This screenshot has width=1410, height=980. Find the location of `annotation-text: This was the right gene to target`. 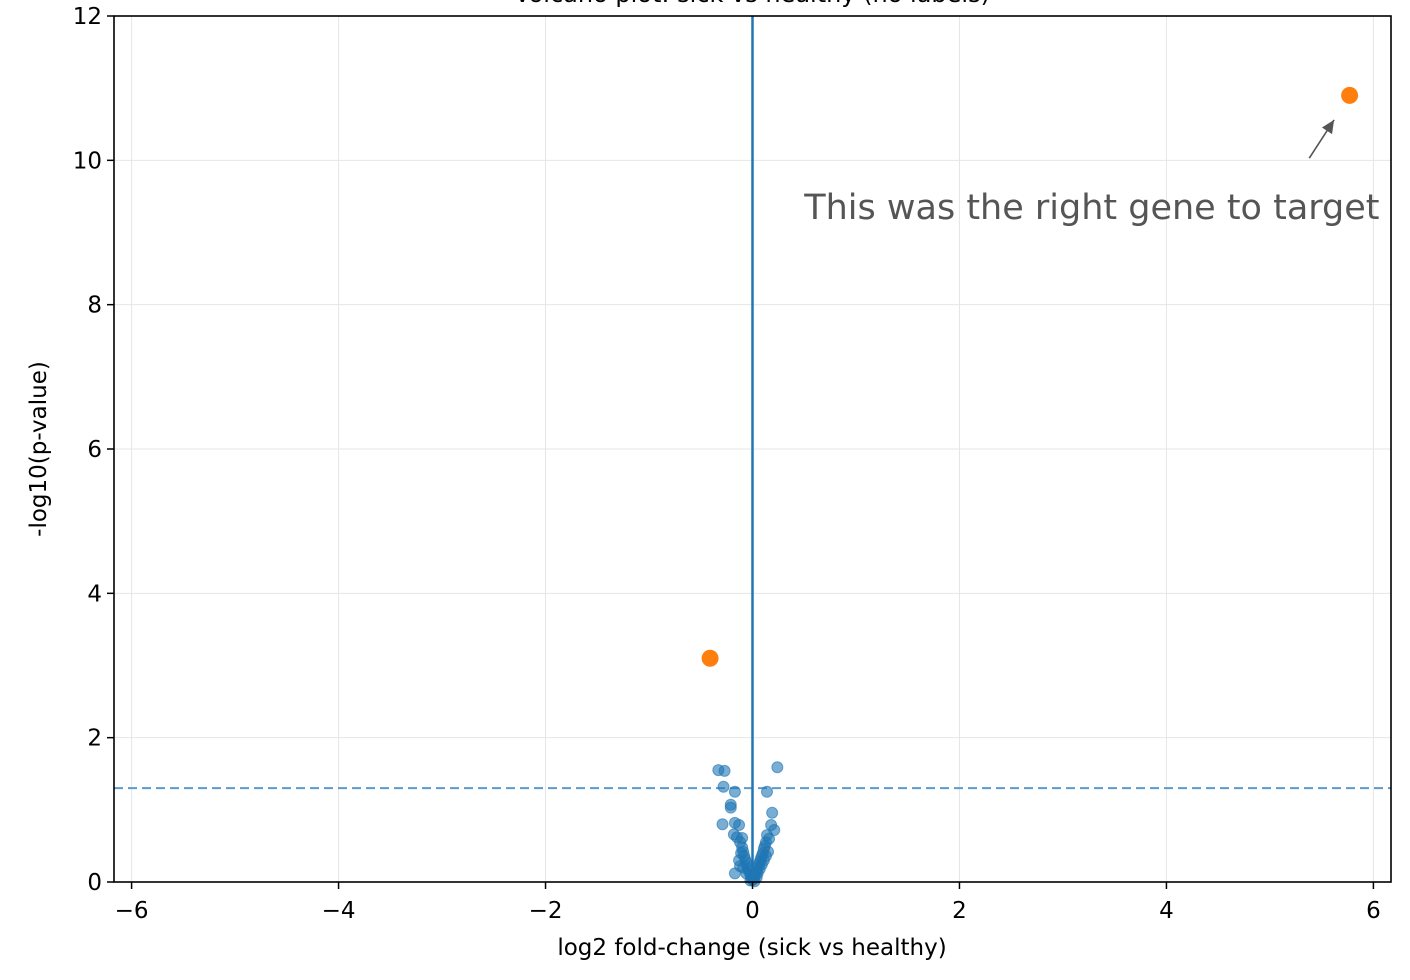

annotation-text: This was the right gene to target is located at coordinates (1091, 208).